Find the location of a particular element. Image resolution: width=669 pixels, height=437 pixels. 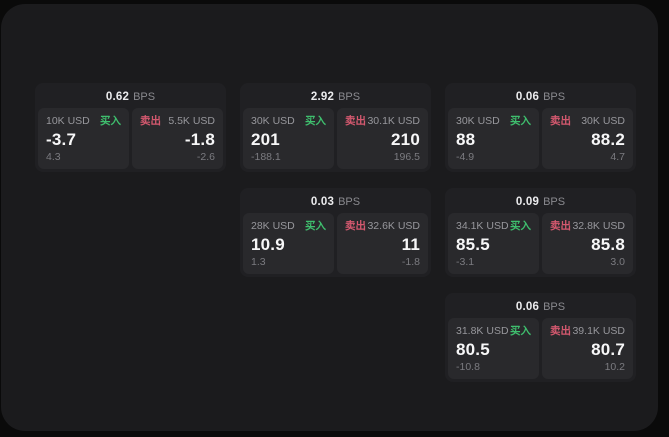

bps-value: 0.06 is located at coordinates (527, 97).